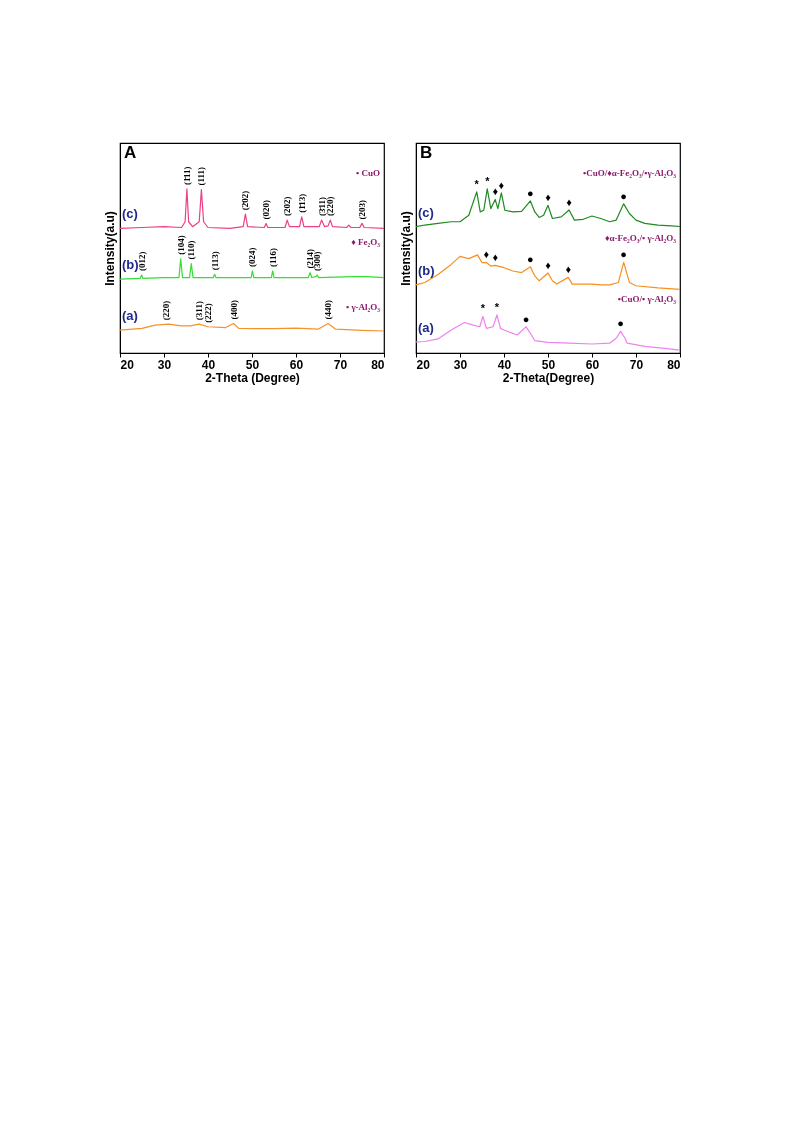 This screenshot has width=793, height=1123. Describe the element at coordinates (287, 206) in the screenshot. I see `annotation: (202)` at that location.